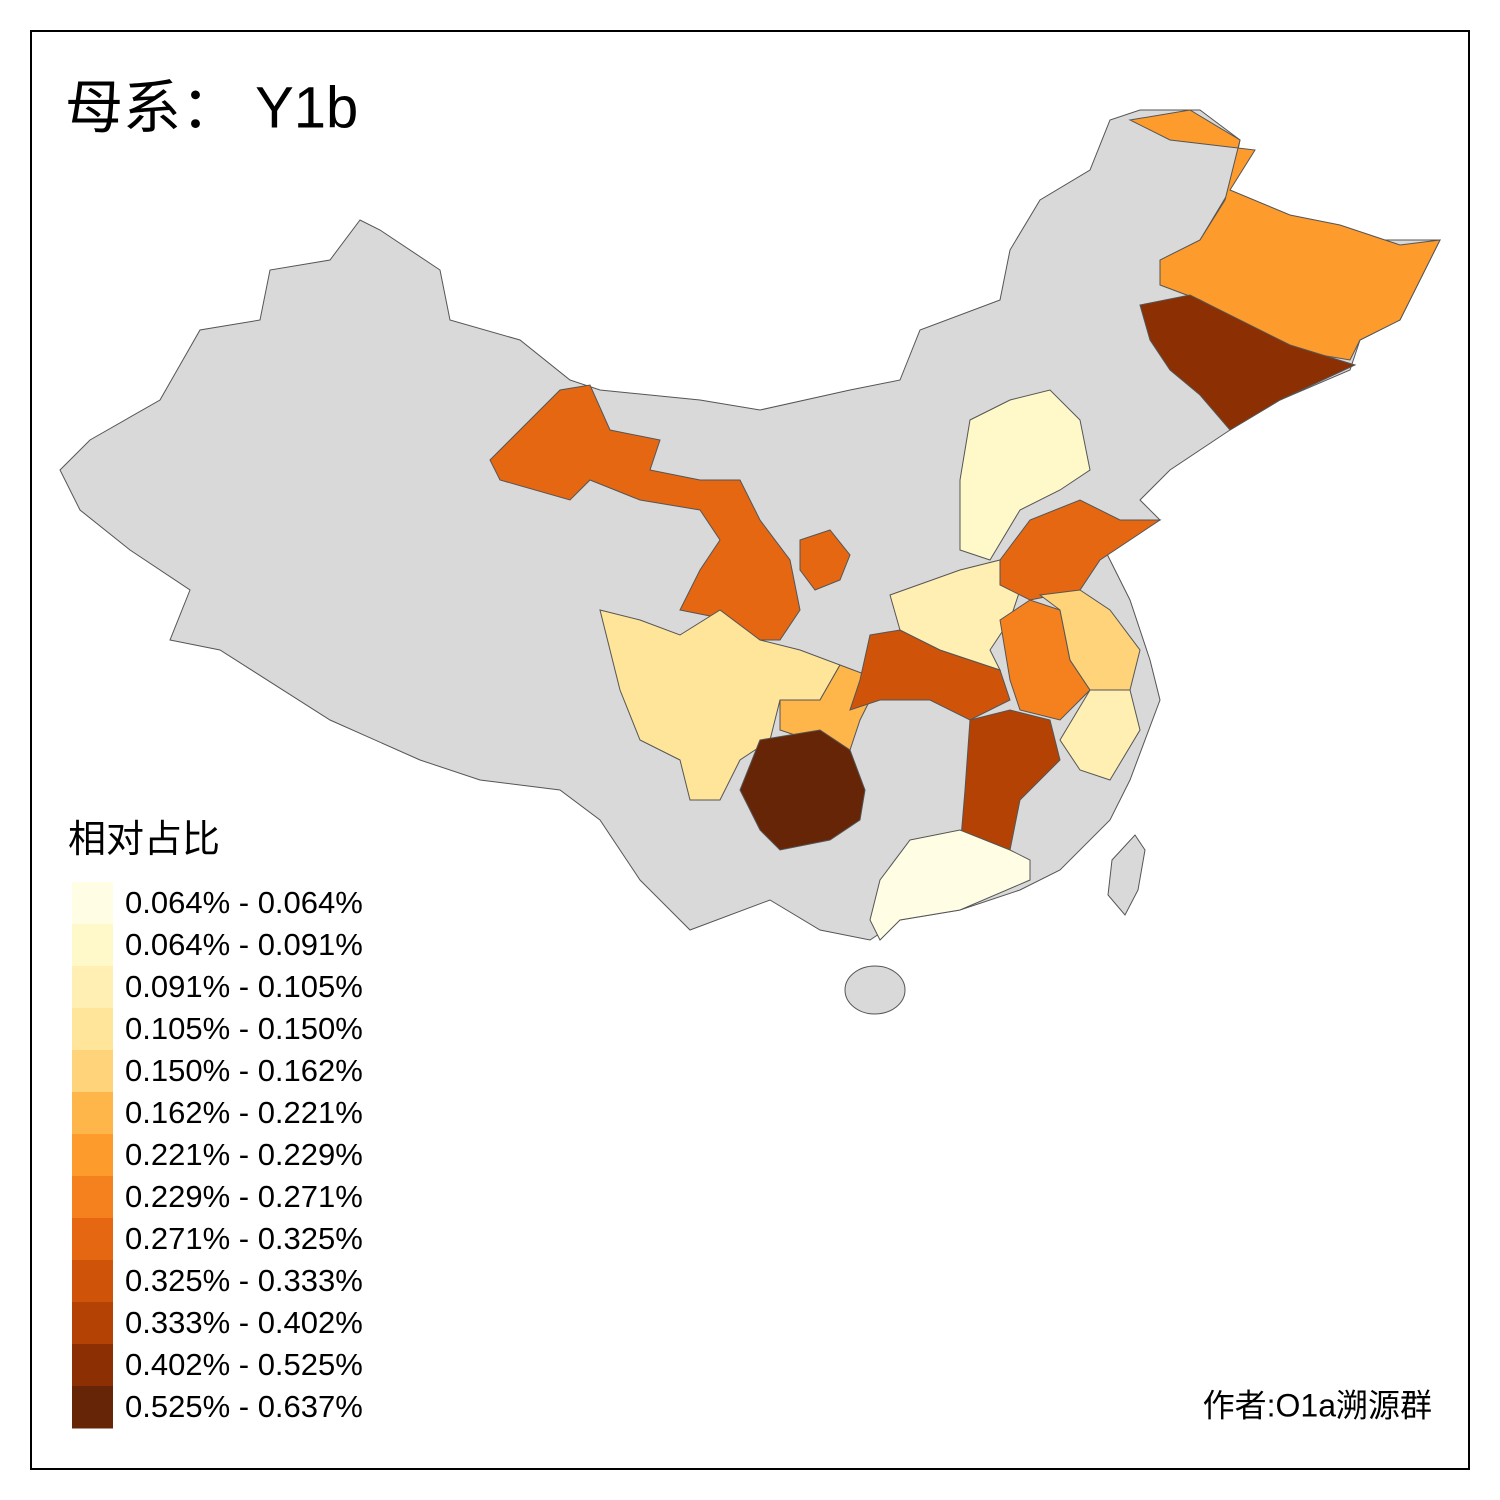  Describe the element at coordinates (244, 1406) in the screenshot. I see `legend-label: 0.525% - 0.637%` at that location.